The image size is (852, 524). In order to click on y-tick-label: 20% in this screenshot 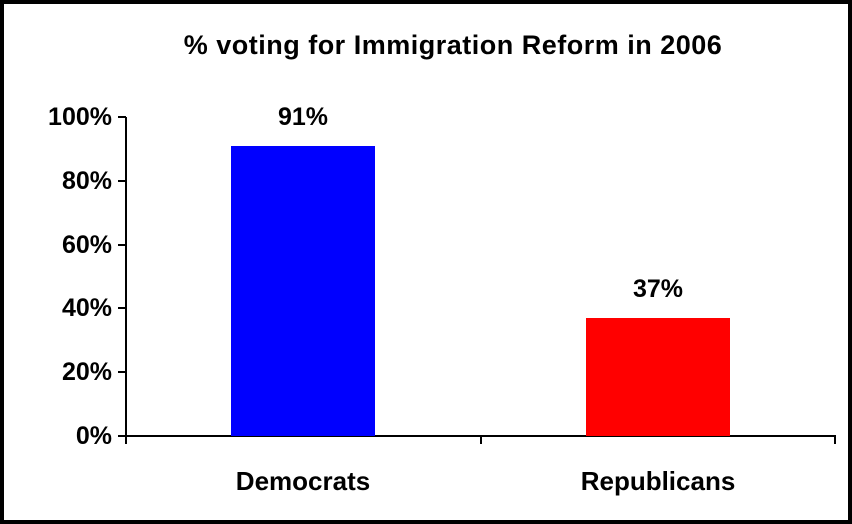, I will do `click(86, 372)`.